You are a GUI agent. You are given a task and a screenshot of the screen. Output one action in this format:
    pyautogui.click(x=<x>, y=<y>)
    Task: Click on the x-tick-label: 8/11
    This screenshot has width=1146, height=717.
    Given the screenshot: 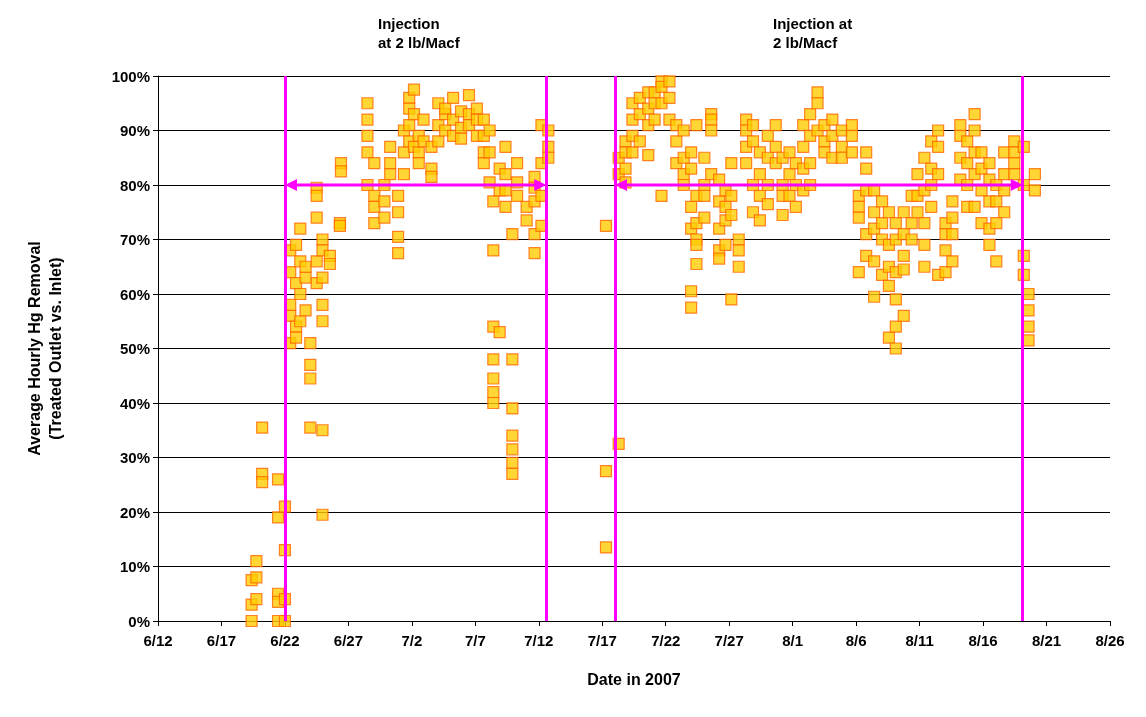 What is the action you would take?
    pyautogui.click(x=919, y=640)
    